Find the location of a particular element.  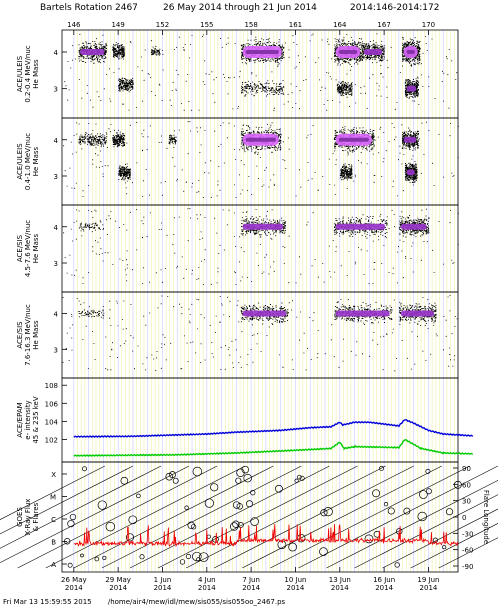

panel-ylabel: ACE/SIS is located at coordinates (20, 248).